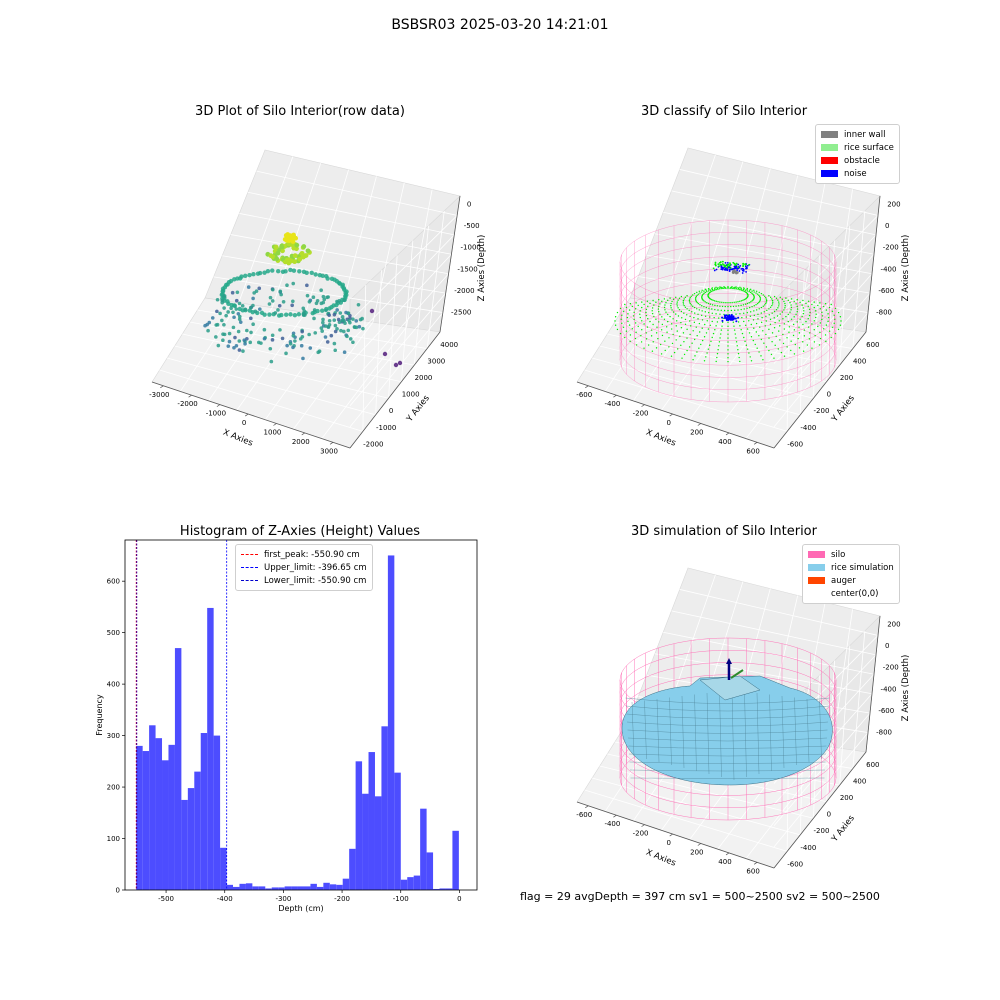 Image resolution: width=1000 pixels, height=1000 pixels. Describe the element at coordinates (727, 854) in the screenshot. I see `x-tick` at that location.